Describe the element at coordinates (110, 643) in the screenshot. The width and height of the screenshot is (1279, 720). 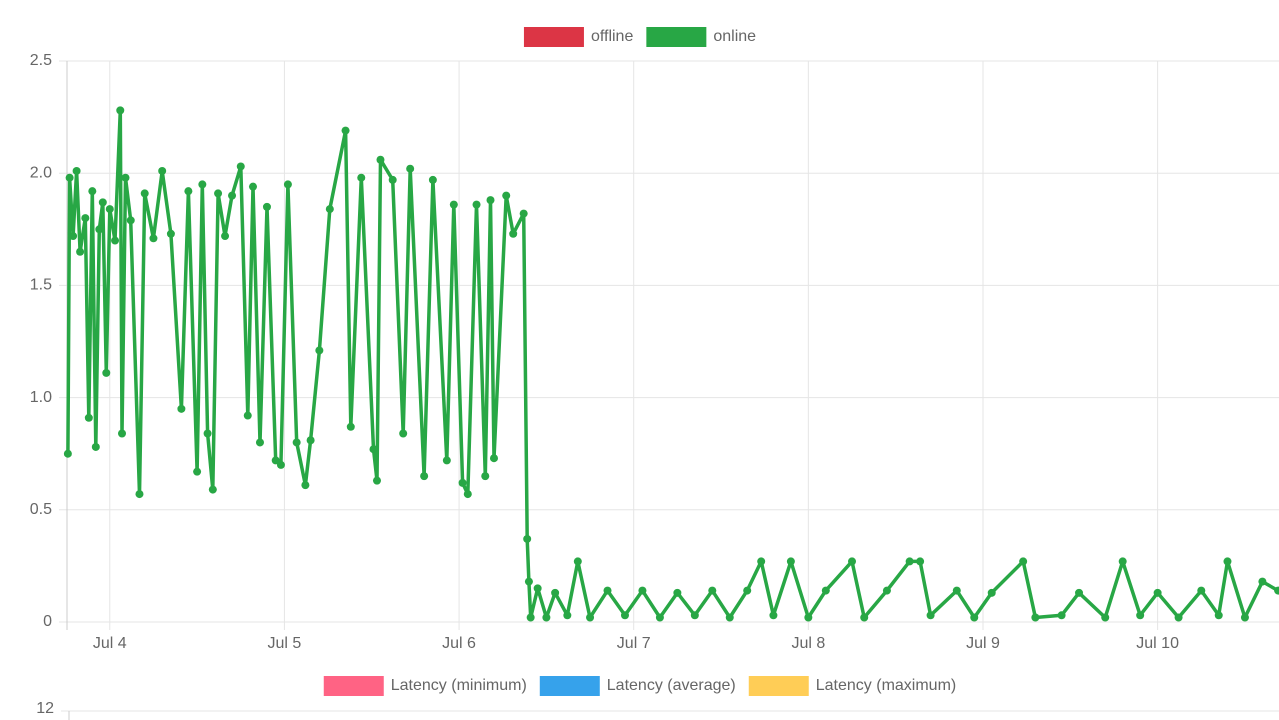
I see `x-tick-label: Jul 4` at that location.